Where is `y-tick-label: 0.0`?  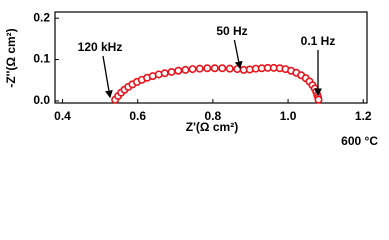
y-tick-label: 0.0 is located at coordinates (41, 100).